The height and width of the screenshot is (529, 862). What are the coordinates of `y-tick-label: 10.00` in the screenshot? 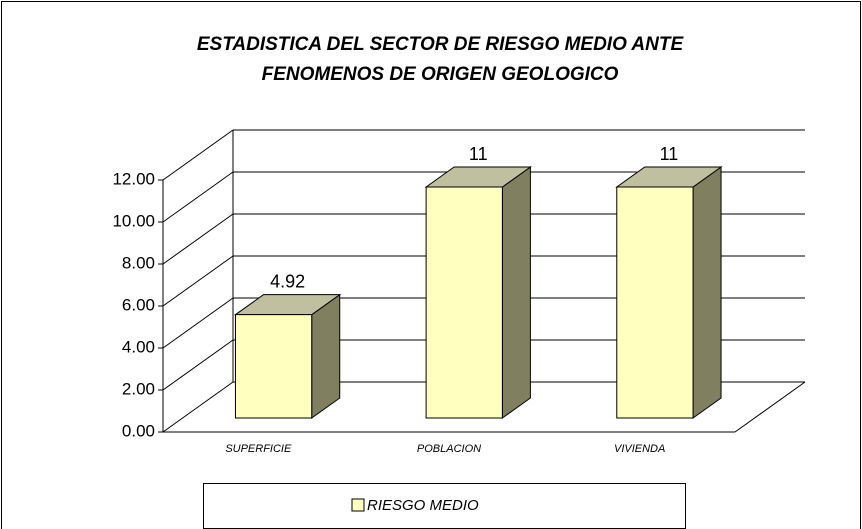 It's located at (133, 220).